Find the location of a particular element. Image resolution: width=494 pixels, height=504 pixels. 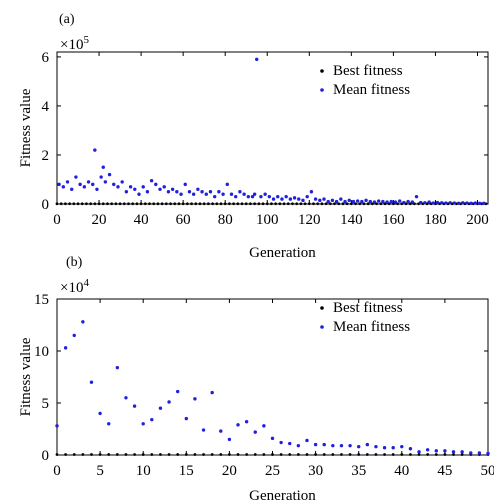

y-tick-label: 0 is located at coordinates (46, 205).